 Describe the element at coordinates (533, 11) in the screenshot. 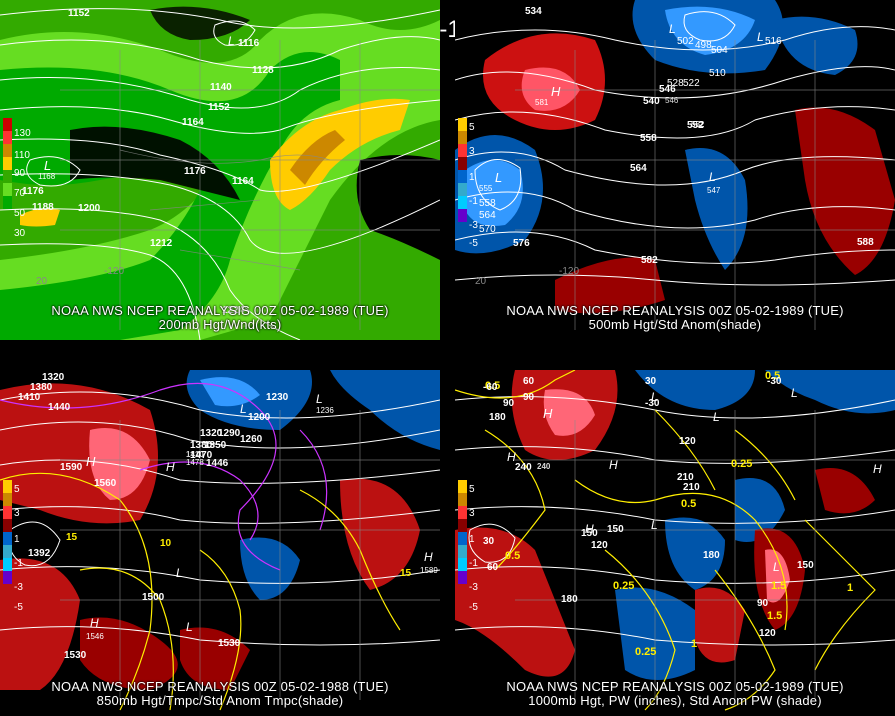

I see `contour-label: 534` at that location.